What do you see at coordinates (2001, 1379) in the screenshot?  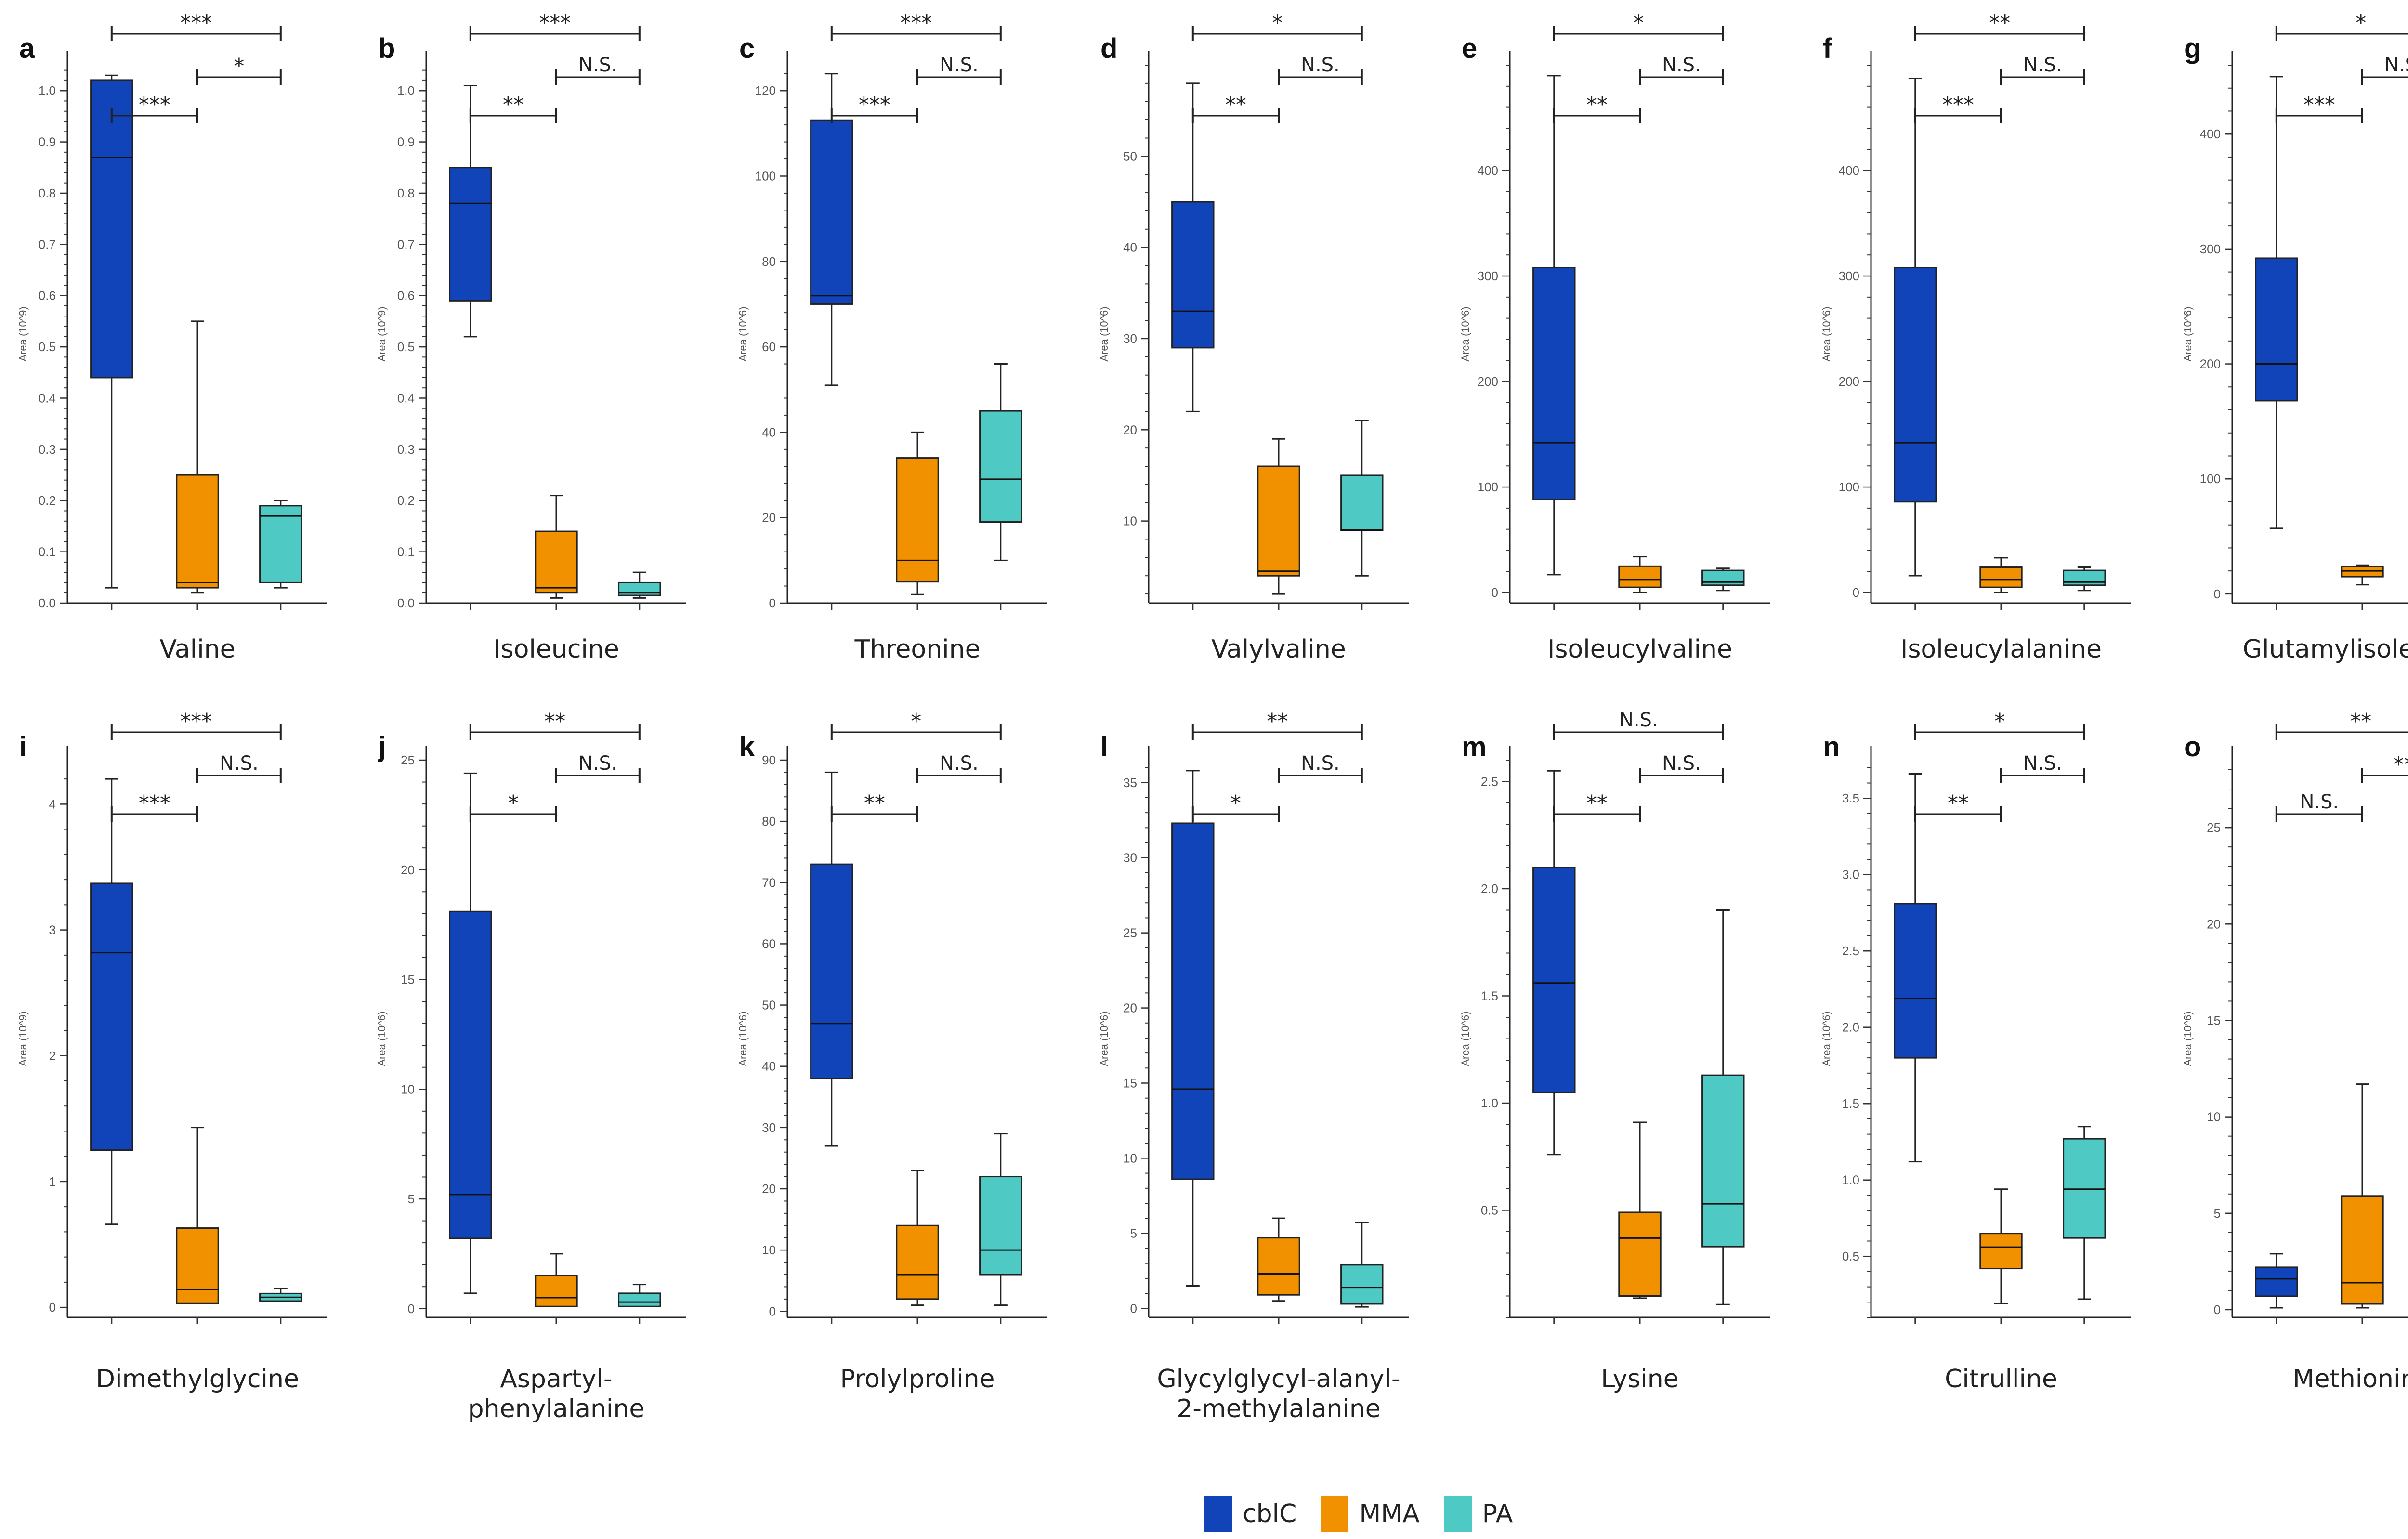 I see `panel-title: Citrulline` at bounding box center [2001, 1379].